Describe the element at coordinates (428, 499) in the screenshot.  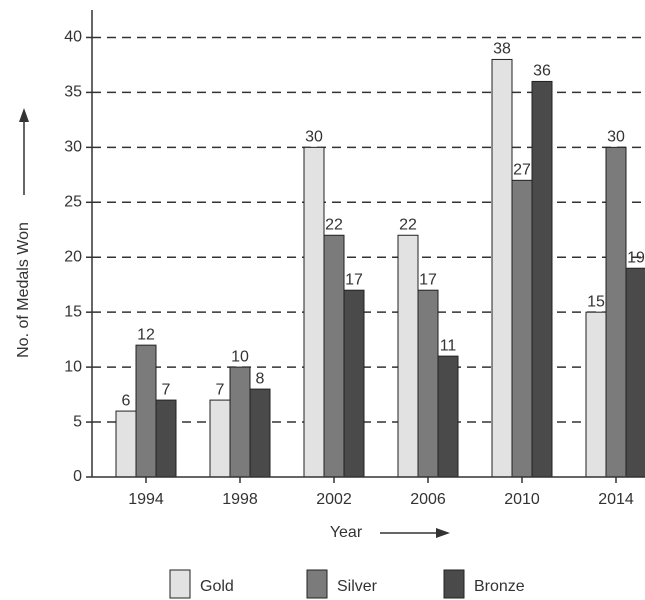
I see `x-tick-label: 2006` at that location.